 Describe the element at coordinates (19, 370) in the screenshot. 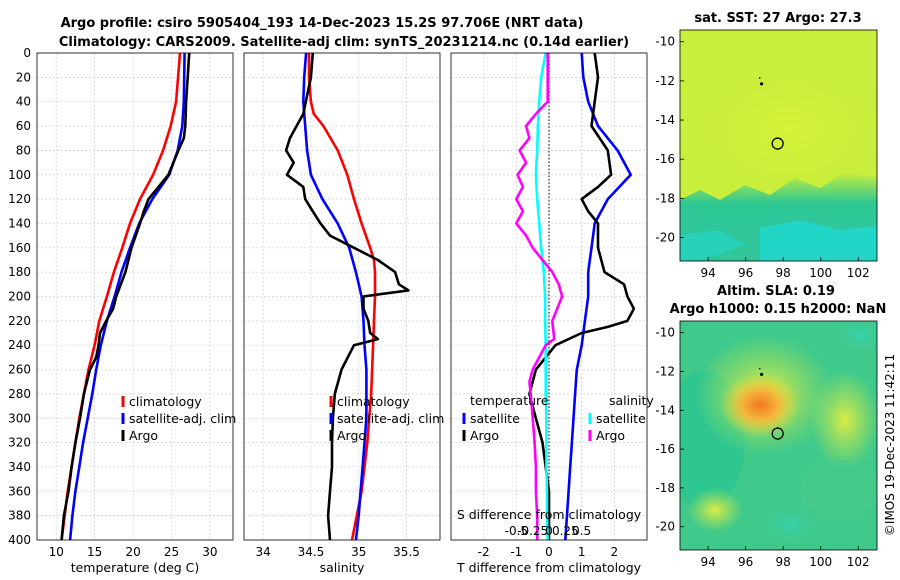

I see `y-tick-label: 260` at that location.